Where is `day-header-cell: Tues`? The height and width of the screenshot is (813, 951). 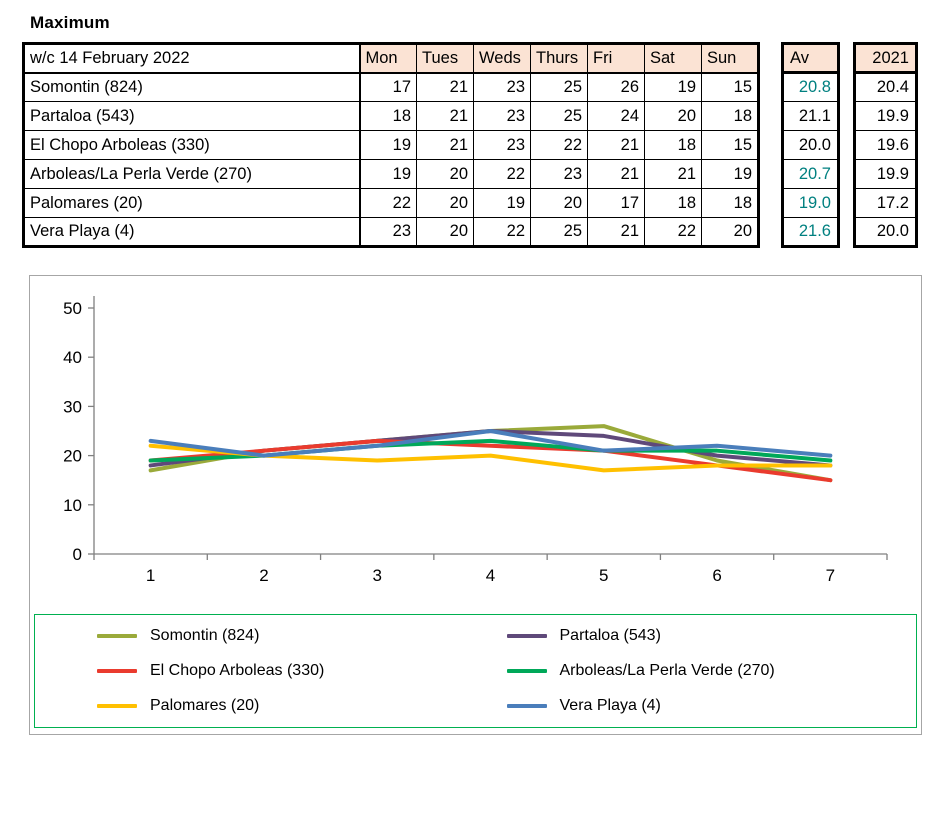 day-header-cell: Tues is located at coordinates (445, 58).